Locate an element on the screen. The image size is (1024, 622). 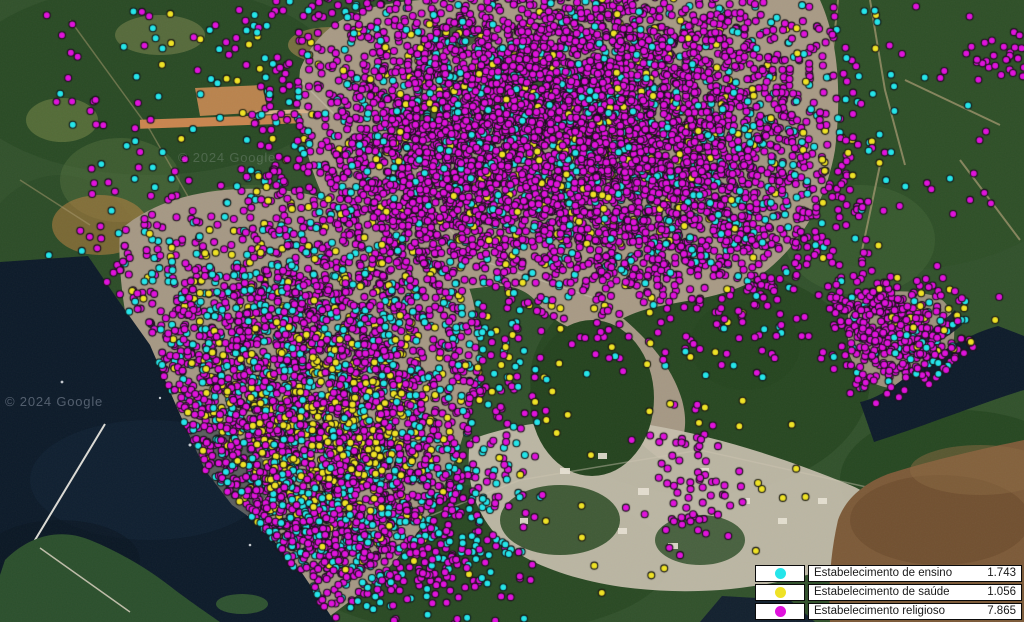
legend-color-dot-ensino is located at coordinates (780, 573).